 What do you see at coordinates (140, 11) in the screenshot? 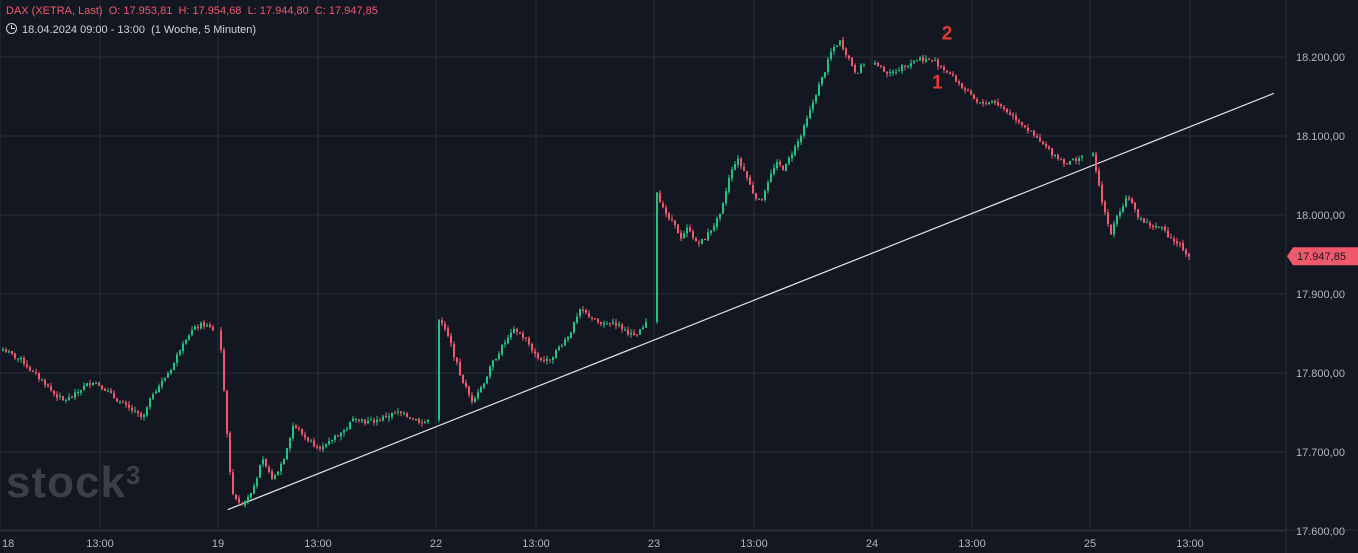
I see `open-value: O: 17.953,81` at bounding box center [140, 11].